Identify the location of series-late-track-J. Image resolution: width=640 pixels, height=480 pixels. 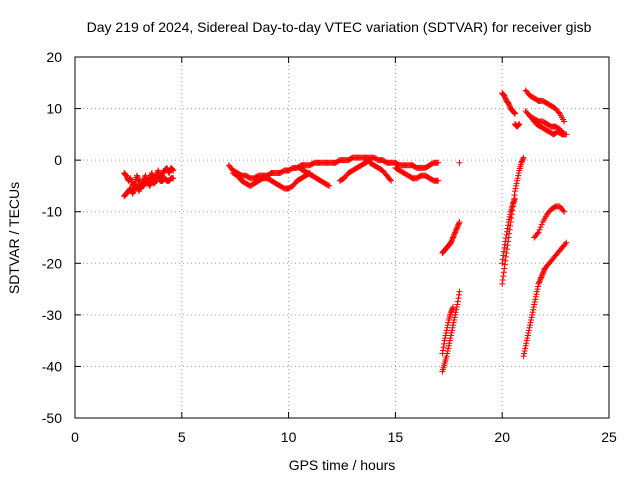
(549, 126).